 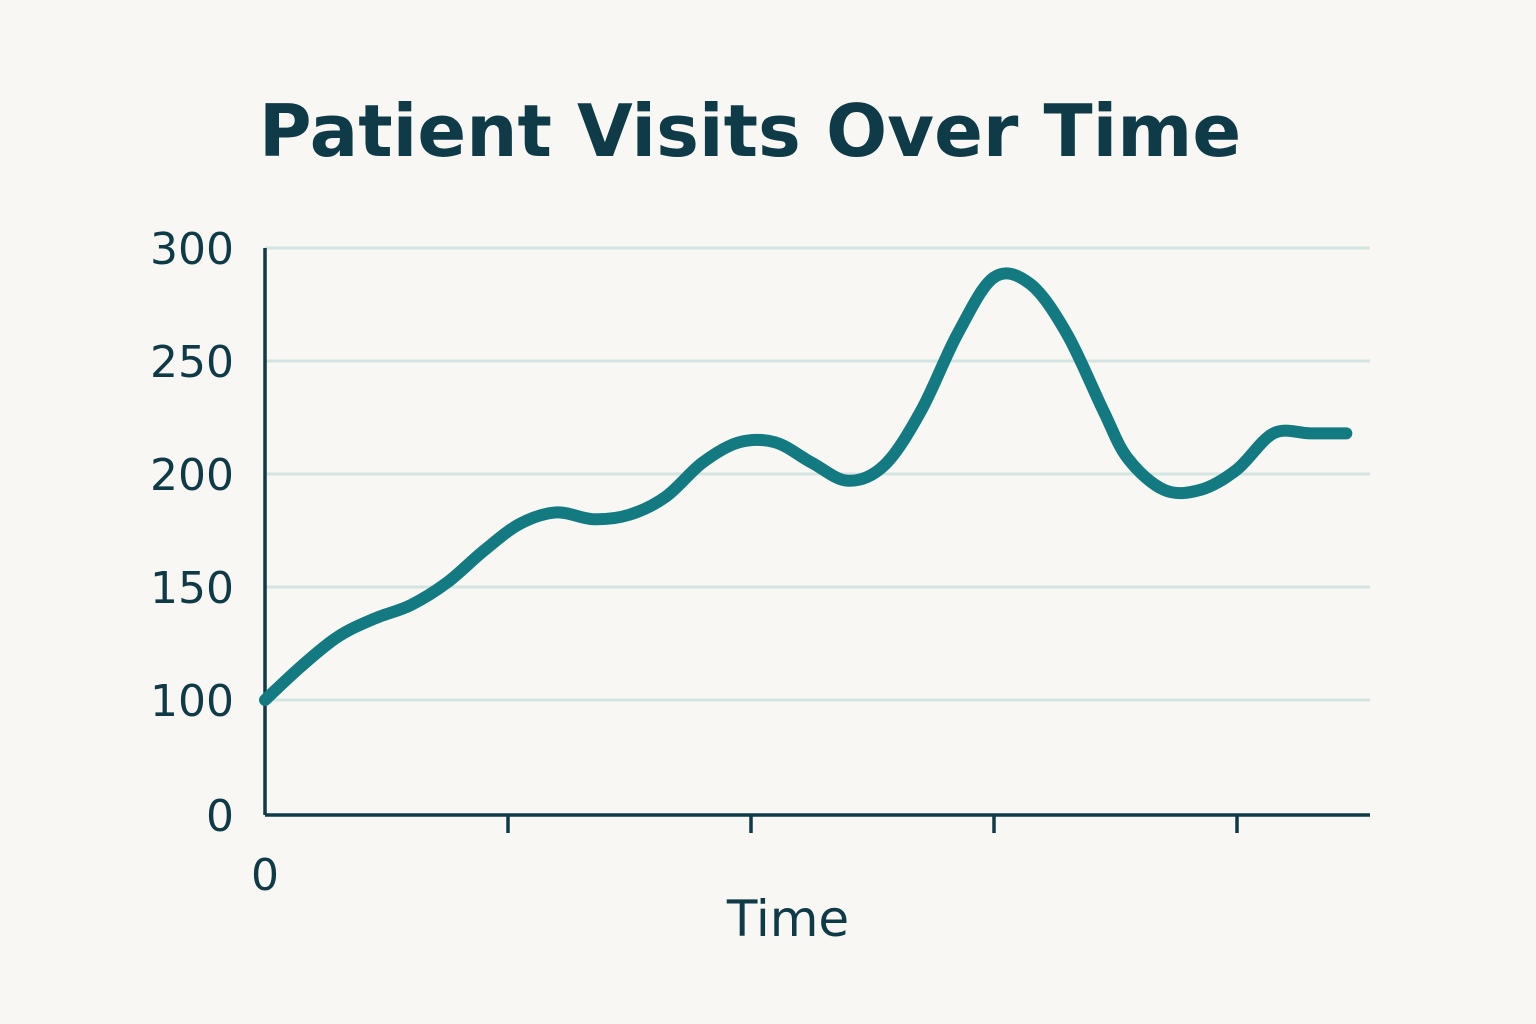 I want to click on x-axis-ticks, so click(x=872, y=824).